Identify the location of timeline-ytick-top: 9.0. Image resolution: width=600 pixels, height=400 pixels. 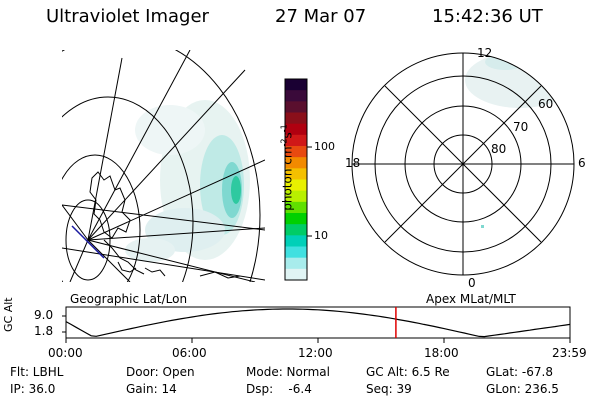
(44, 315).